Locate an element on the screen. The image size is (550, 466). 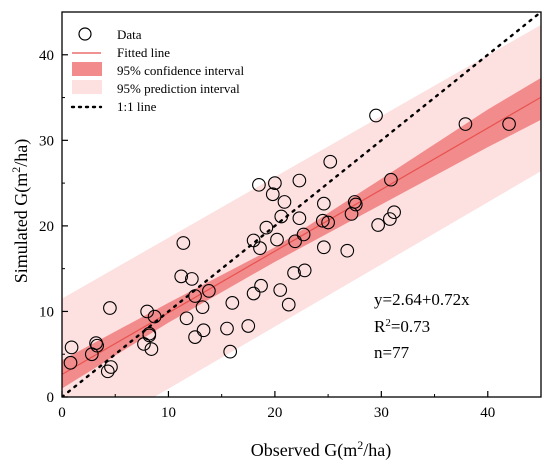
equation-text: y=2.64+0.72x is located at coordinates (422, 299).